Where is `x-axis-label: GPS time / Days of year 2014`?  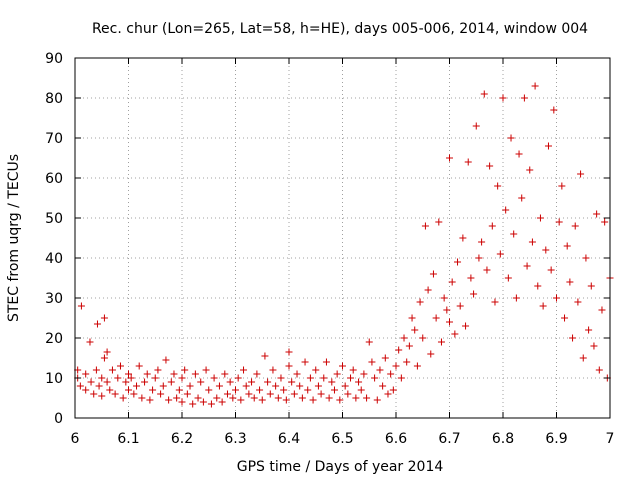 x-axis-label: GPS time / Days of year 2014 is located at coordinates (340, 467).